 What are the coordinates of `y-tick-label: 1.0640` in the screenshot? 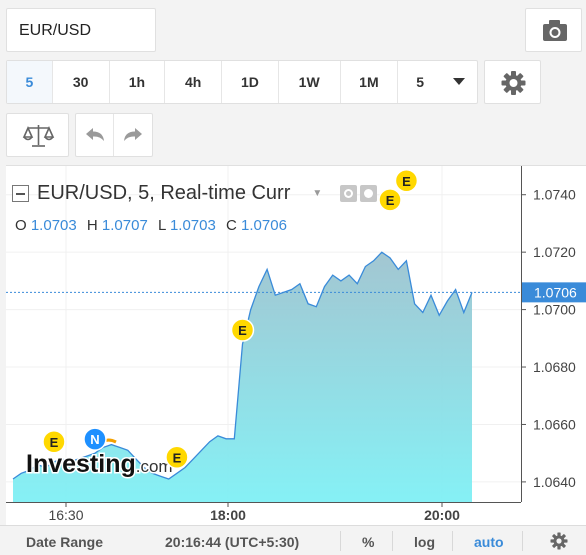 It's located at (554, 482).